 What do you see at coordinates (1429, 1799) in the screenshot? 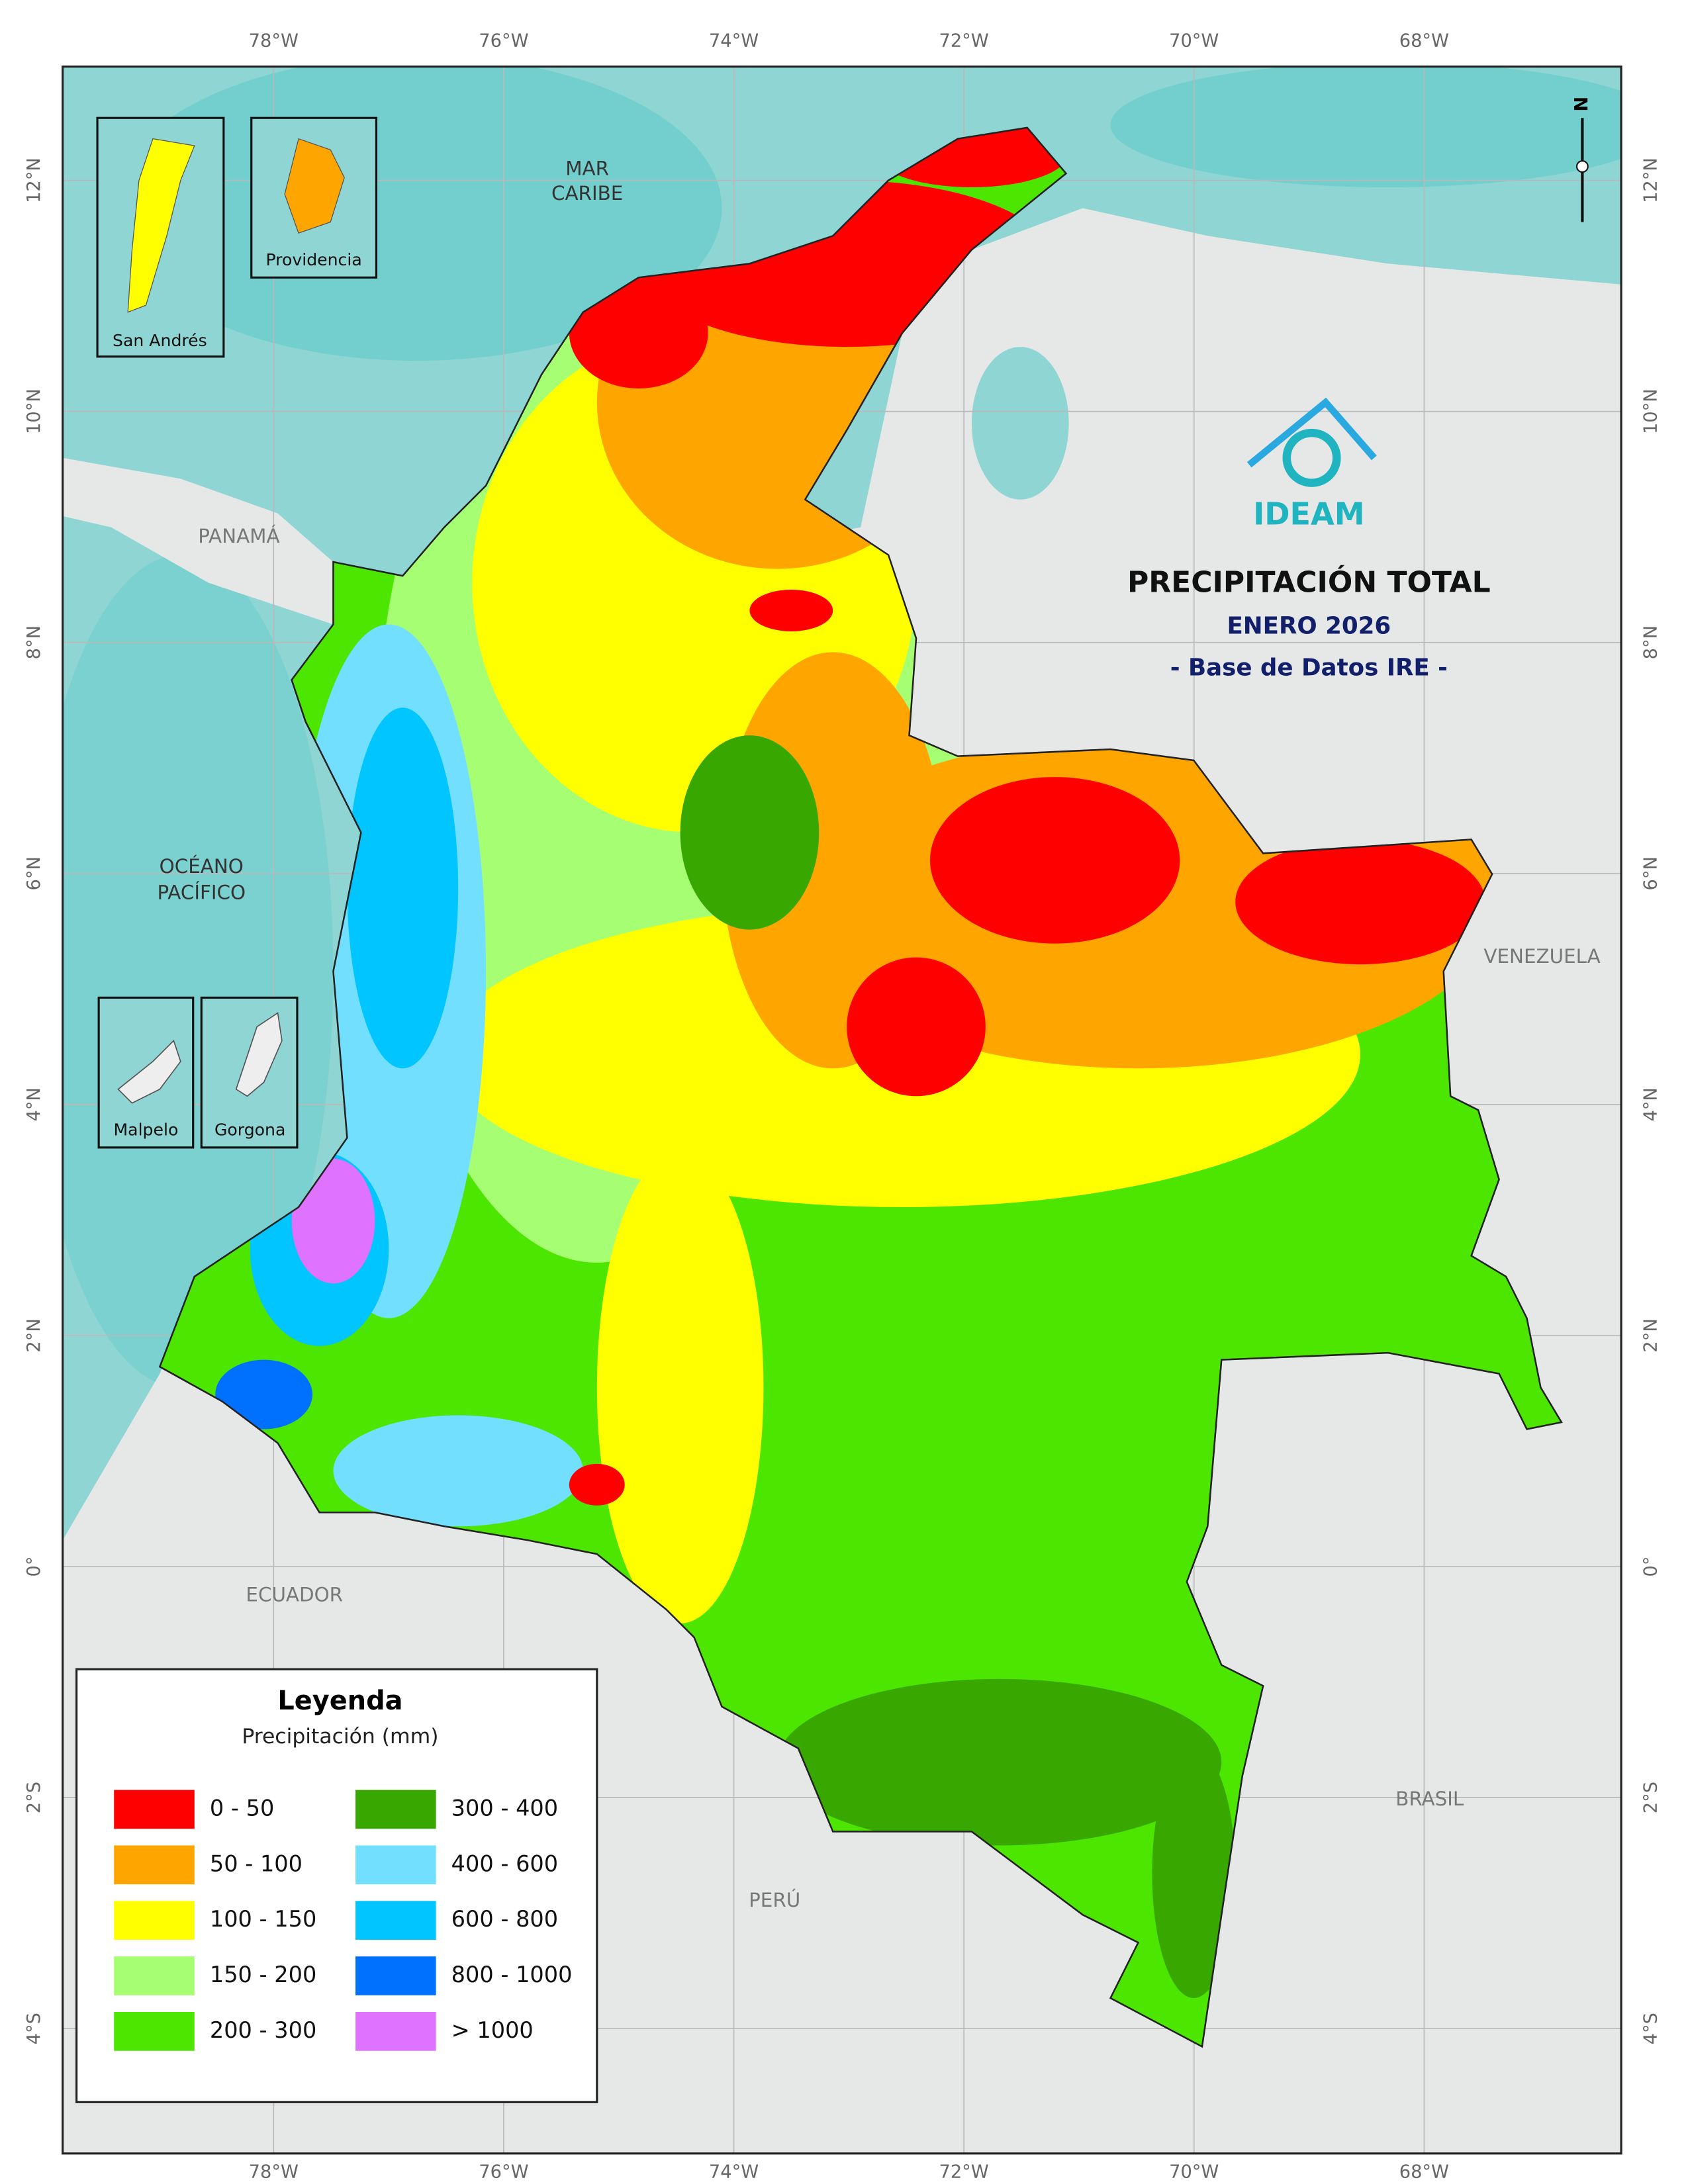
I see `country-label: BRASIL` at bounding box center [1429, 1799].